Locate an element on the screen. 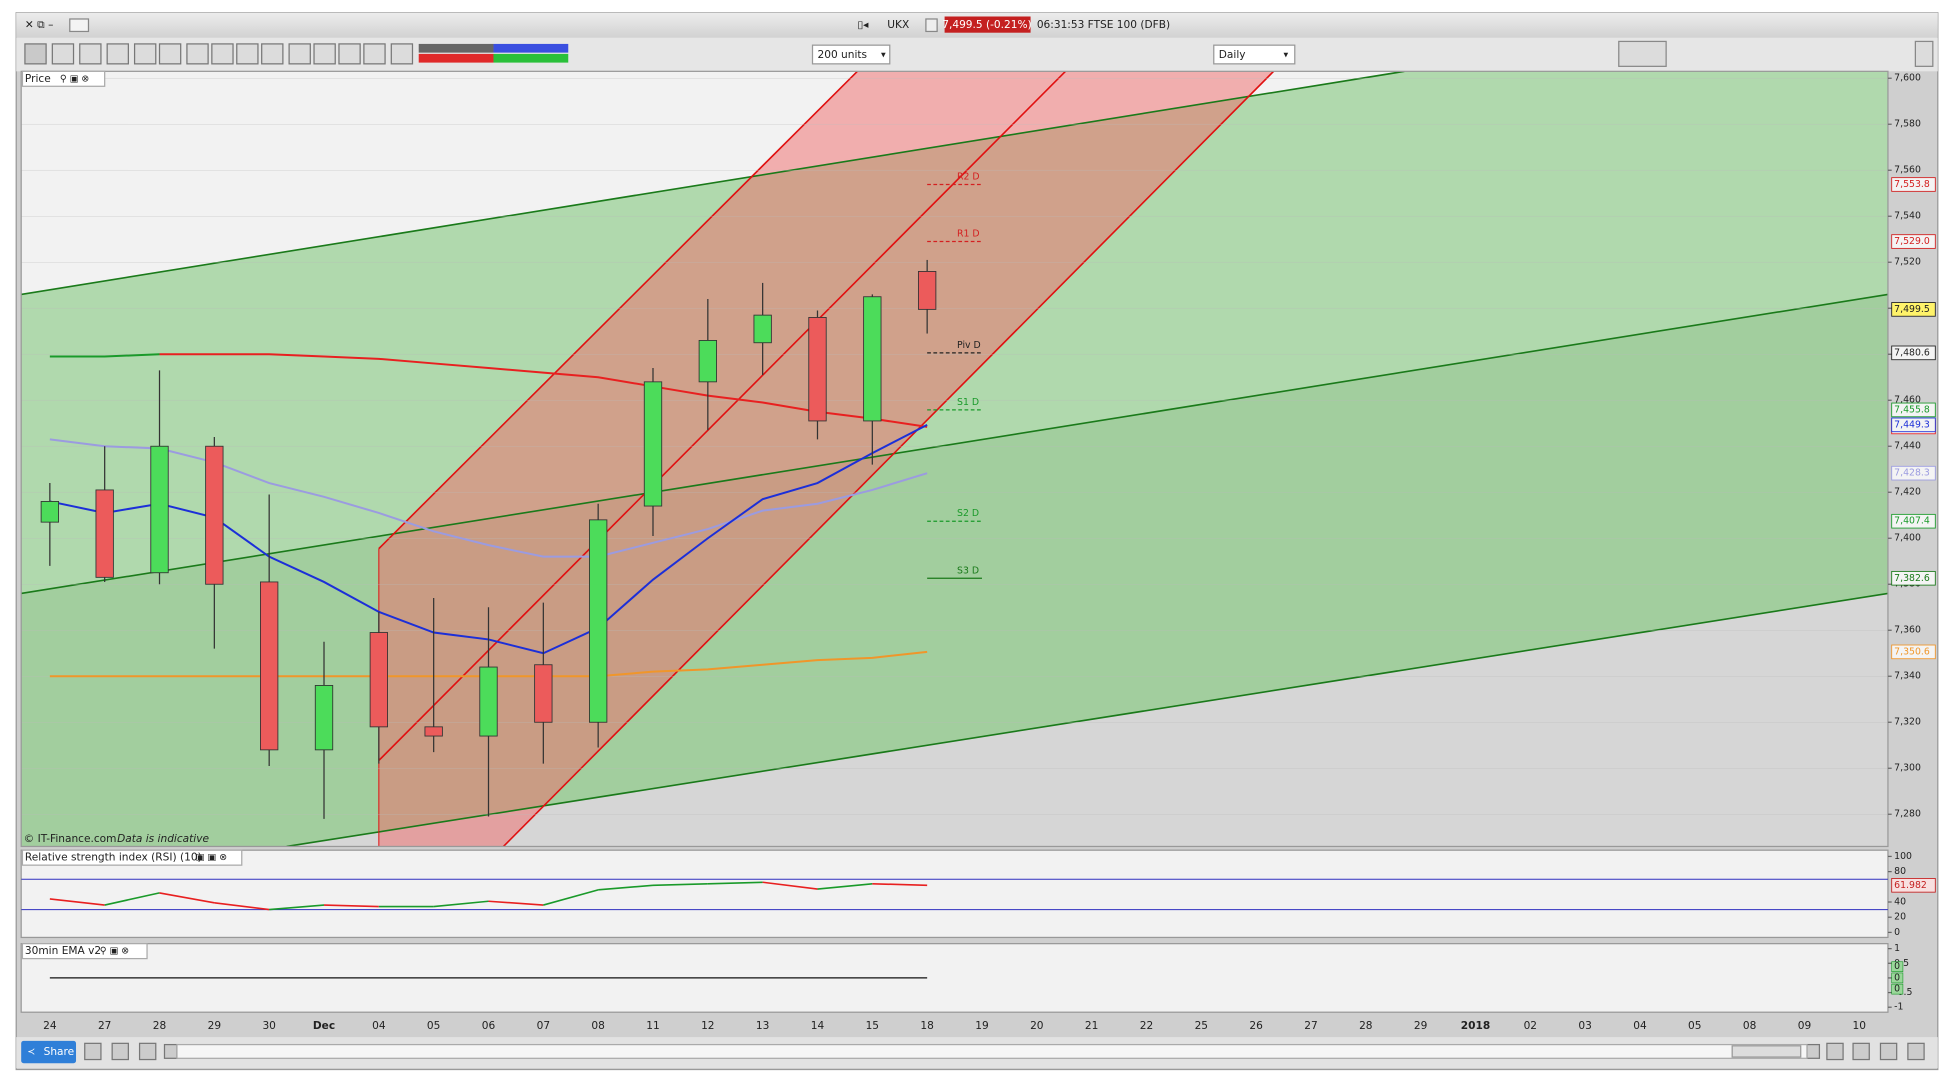 This screenshot has height=1091, width=1954. y-tick-label: 7,520 is located at coordinates (1907, 262).